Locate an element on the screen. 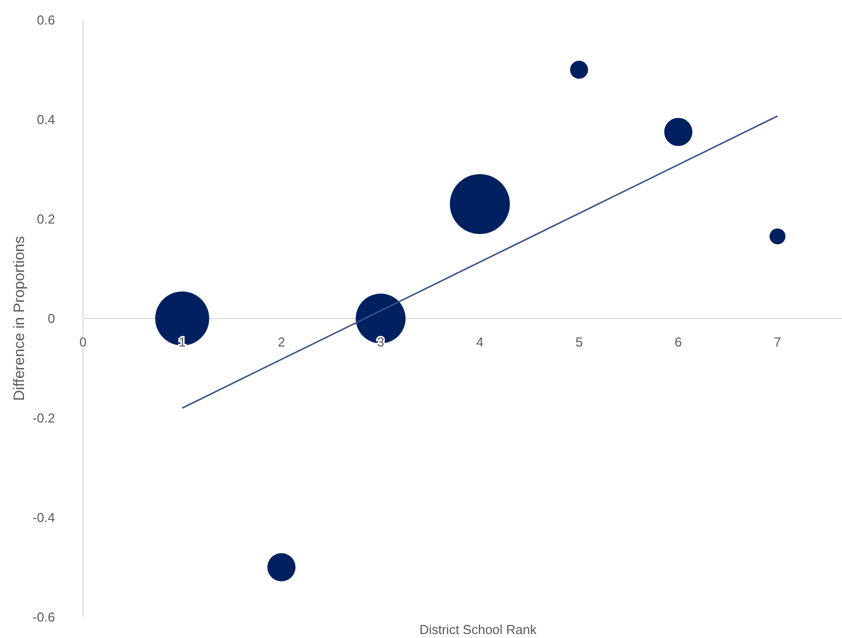 This screenshot has width=842, height=638. y-tick-label: 0.4 is located at coordinates (45, 120).